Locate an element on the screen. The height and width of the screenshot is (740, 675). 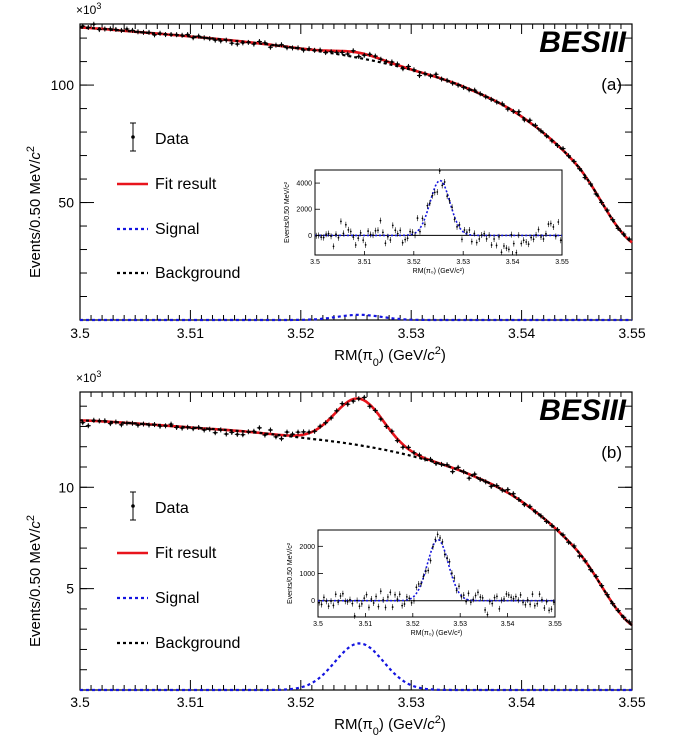
x-axis-label-sup: 2 is located at coordinates (438, 720).